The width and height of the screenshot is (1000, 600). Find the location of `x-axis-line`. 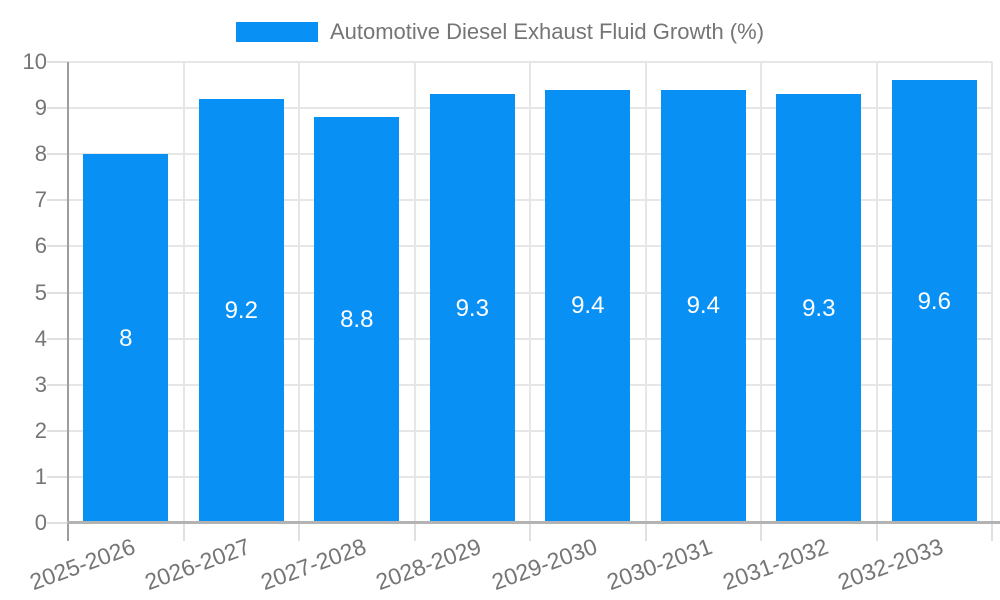

x-axis-line is located at coordinates (533, 522).